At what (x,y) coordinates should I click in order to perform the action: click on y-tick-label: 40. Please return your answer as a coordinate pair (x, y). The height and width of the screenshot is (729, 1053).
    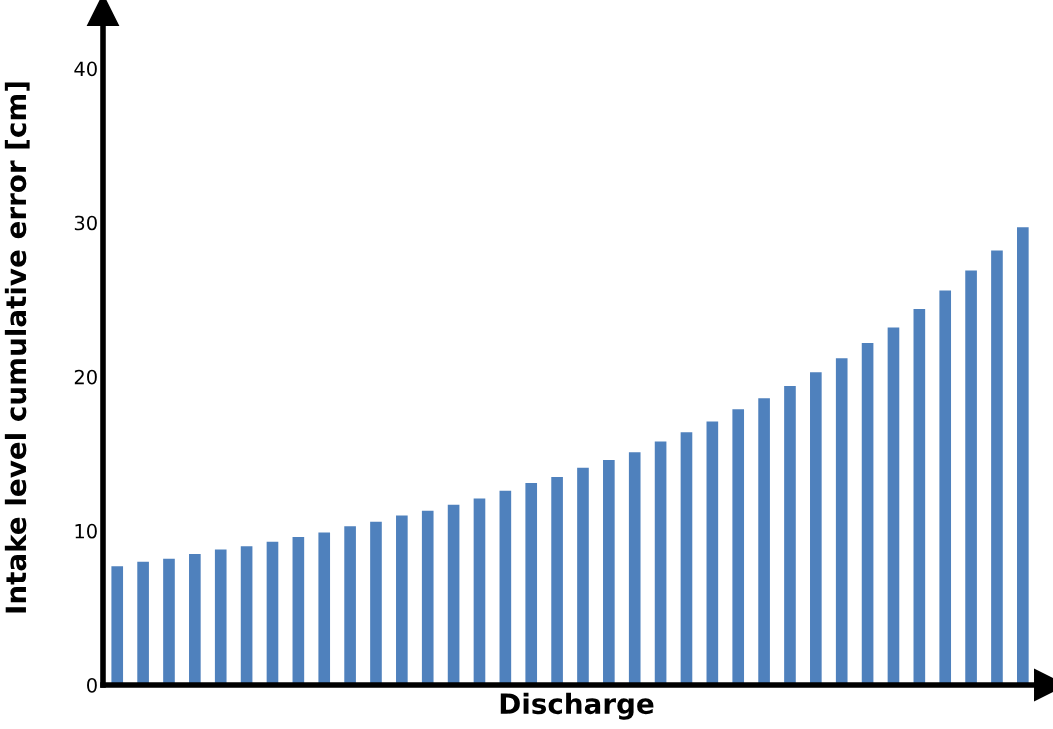
    Looking at the image, I should click on (85, 69).